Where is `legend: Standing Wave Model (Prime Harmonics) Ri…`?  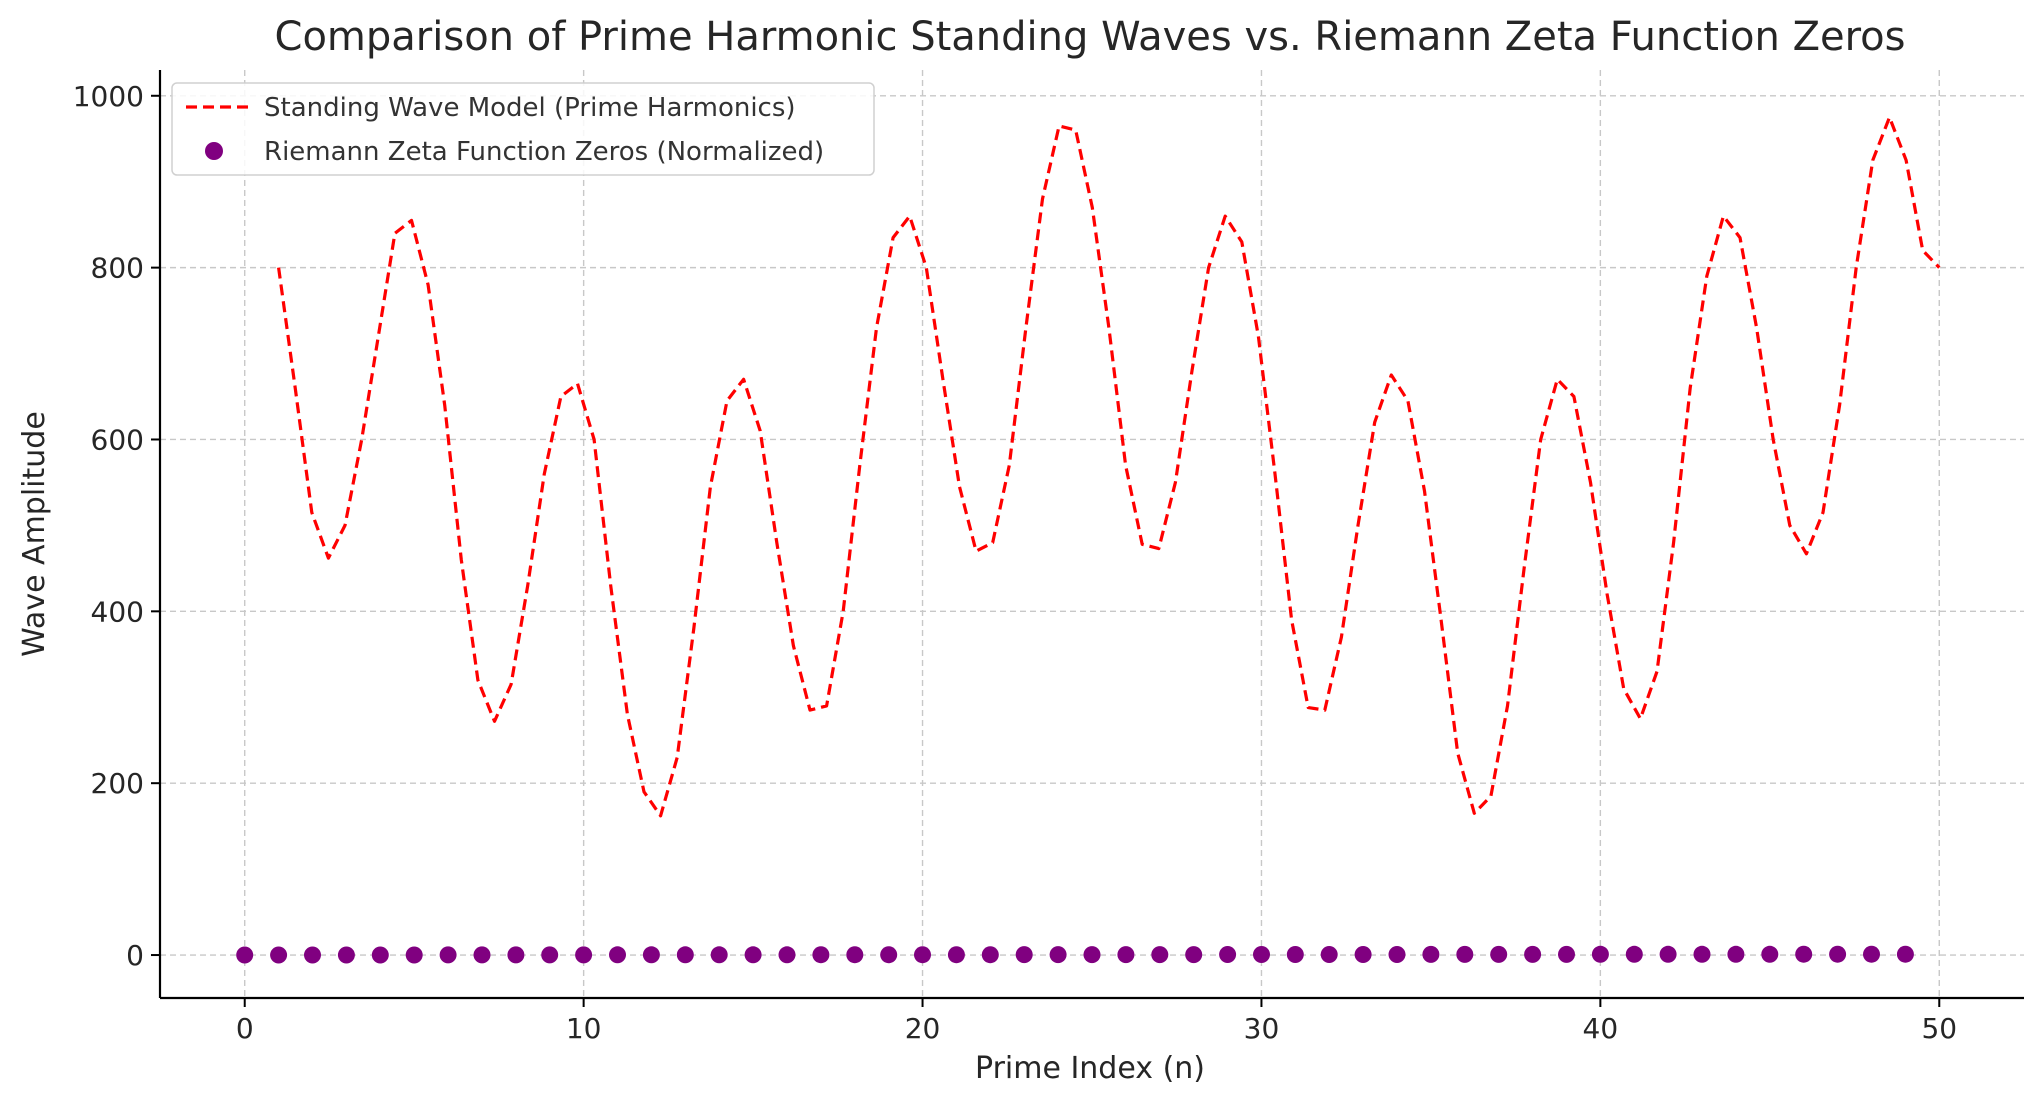
legend: Standing Wave Model (Prime Harmonics) Ri… is located at coordinates (523, 129).